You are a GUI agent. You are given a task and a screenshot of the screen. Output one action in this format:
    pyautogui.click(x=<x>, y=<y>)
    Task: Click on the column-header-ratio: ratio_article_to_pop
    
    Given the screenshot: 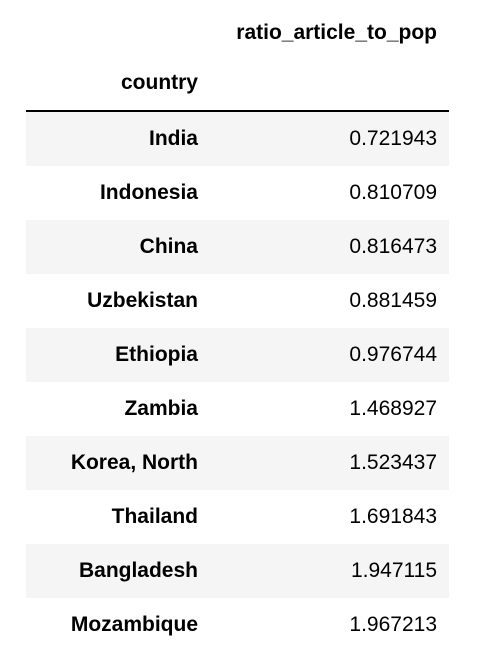 What is the action you would take?
    pyautogui.click(x=329, y=32)
    